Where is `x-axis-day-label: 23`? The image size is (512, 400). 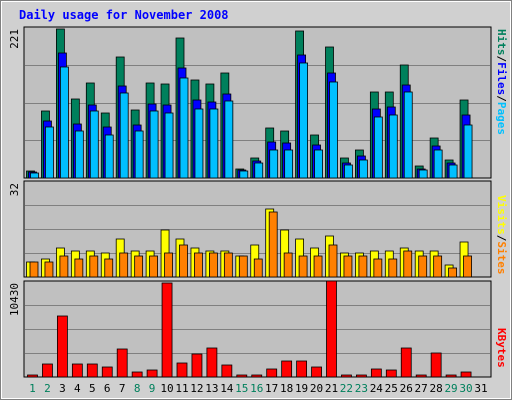
x-axis-day-label: 23 is located at coordinates (361, 388).